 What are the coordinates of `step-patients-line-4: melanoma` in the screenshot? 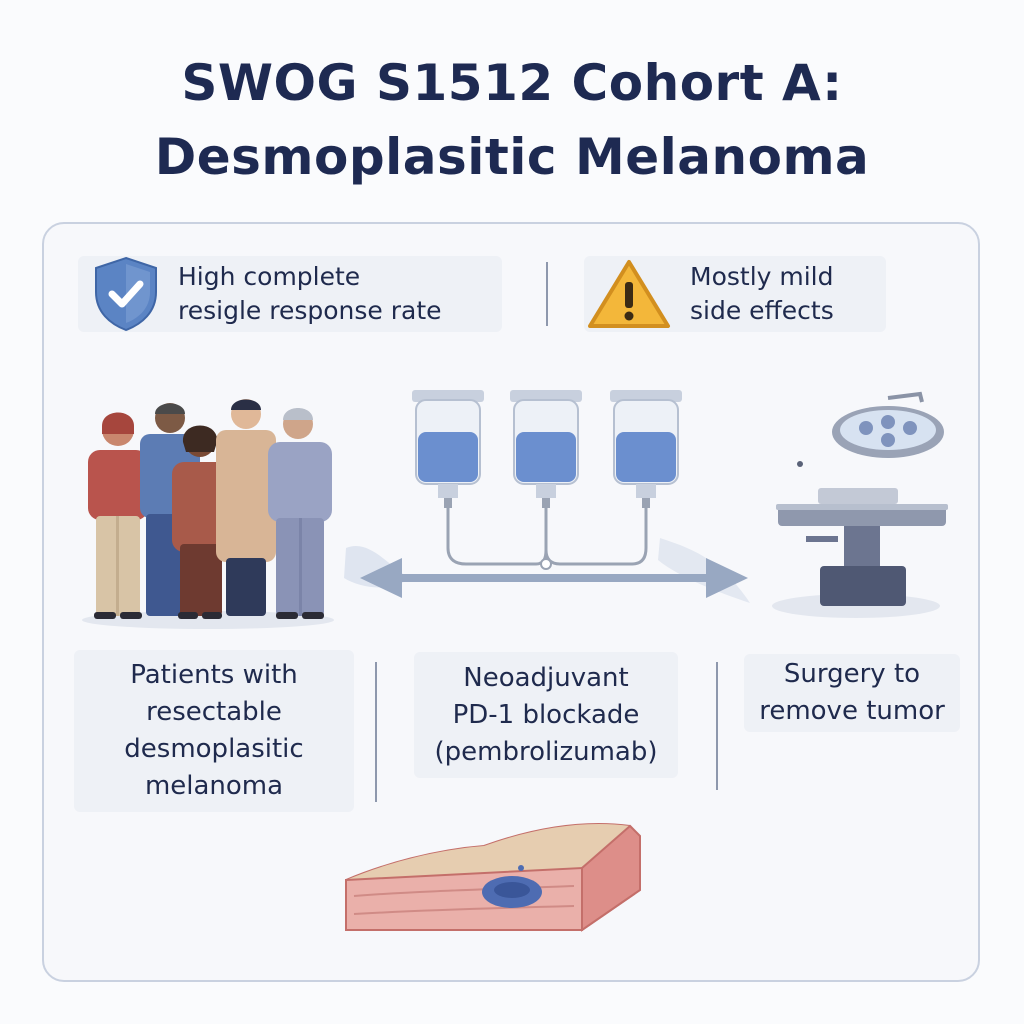 It's located at (214, 786).